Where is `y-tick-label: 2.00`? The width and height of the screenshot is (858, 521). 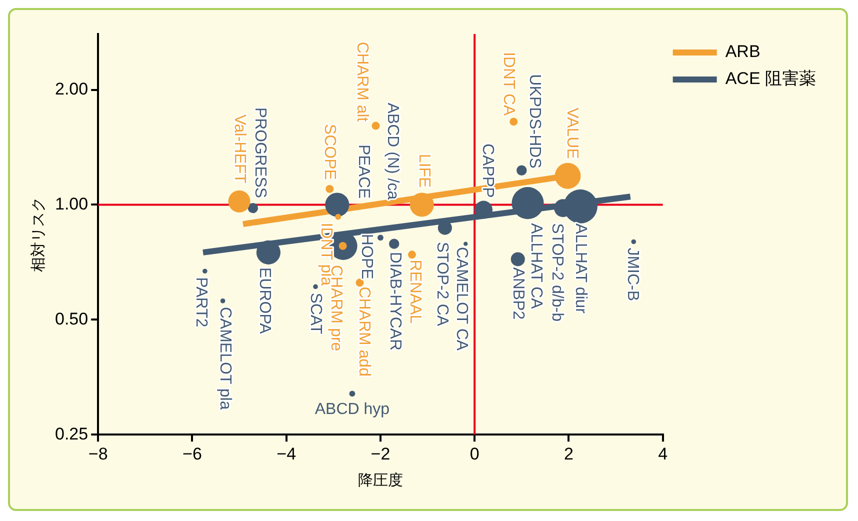 y-tick-label: 2.00 is located at coordinates (71, 88).